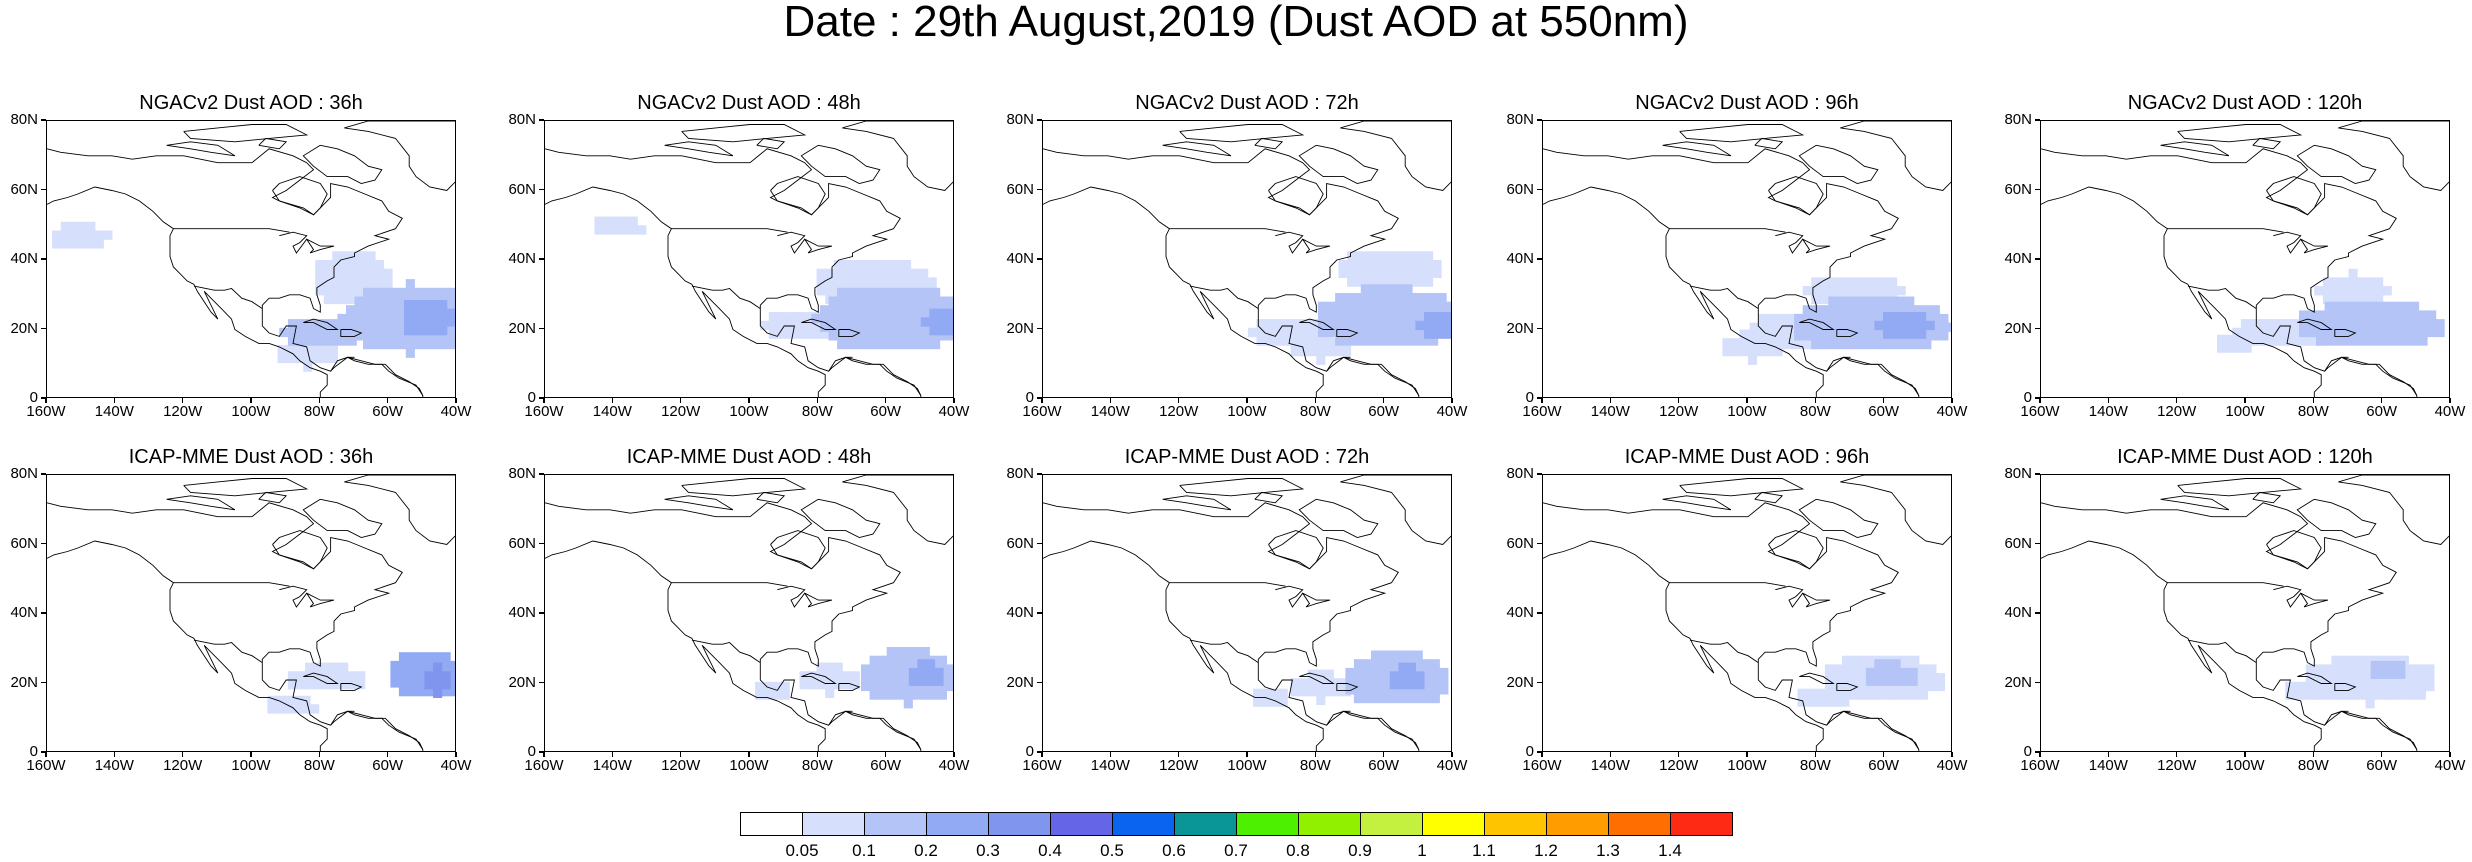 The width and height of the screenshot is (2472, 862). Describe the element at coordinates (2313, 765) in the screenshot. I see `x-tick-label: 80W` at that location.